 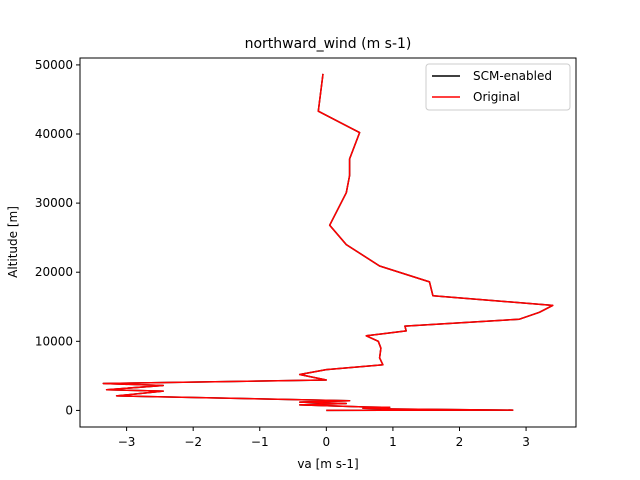 I want to click on y-tick-label: 20000, so click(x=54, y=272).